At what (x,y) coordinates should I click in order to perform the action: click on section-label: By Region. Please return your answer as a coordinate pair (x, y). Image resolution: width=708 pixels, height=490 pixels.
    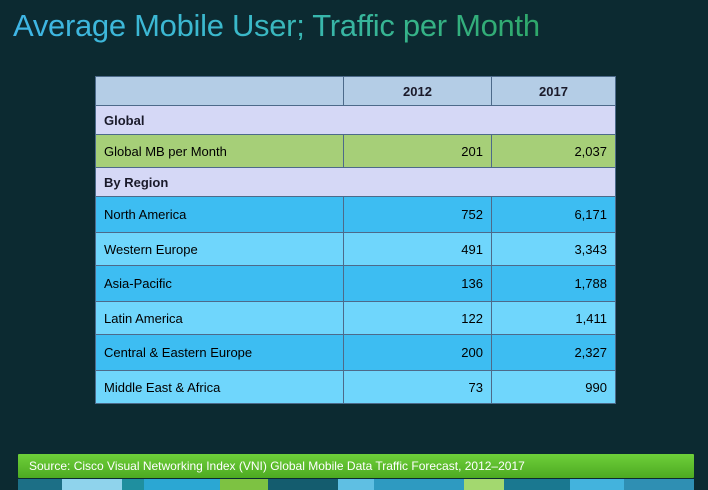
    Looking at the image, I should click on (355, 182).